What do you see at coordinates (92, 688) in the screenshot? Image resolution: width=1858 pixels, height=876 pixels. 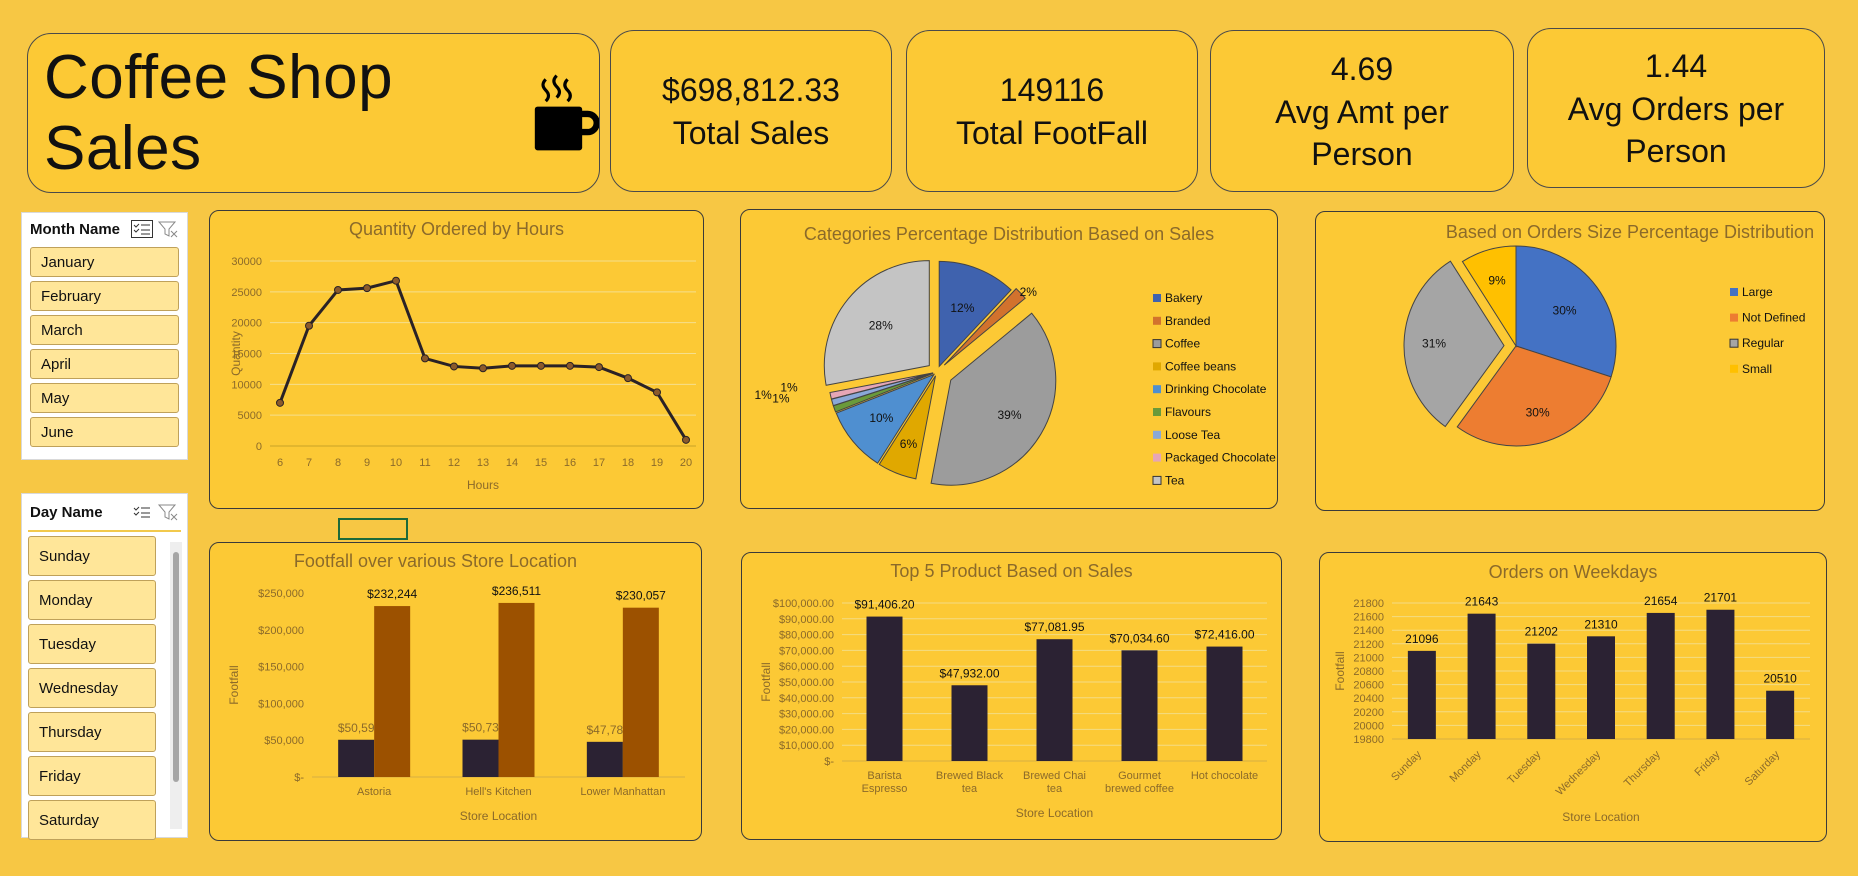 I see `day-slicer-item-wednesday: Wednesday` at bounding box center [92, 688].